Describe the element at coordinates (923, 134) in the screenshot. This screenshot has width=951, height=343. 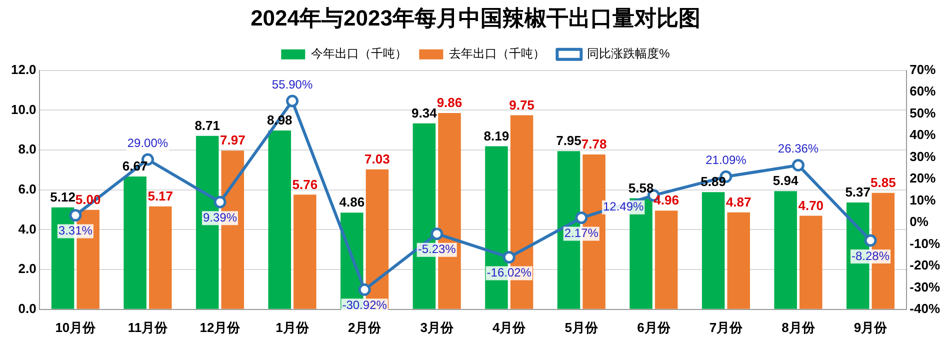
I see `y2-tick-label: 40%` at that location.